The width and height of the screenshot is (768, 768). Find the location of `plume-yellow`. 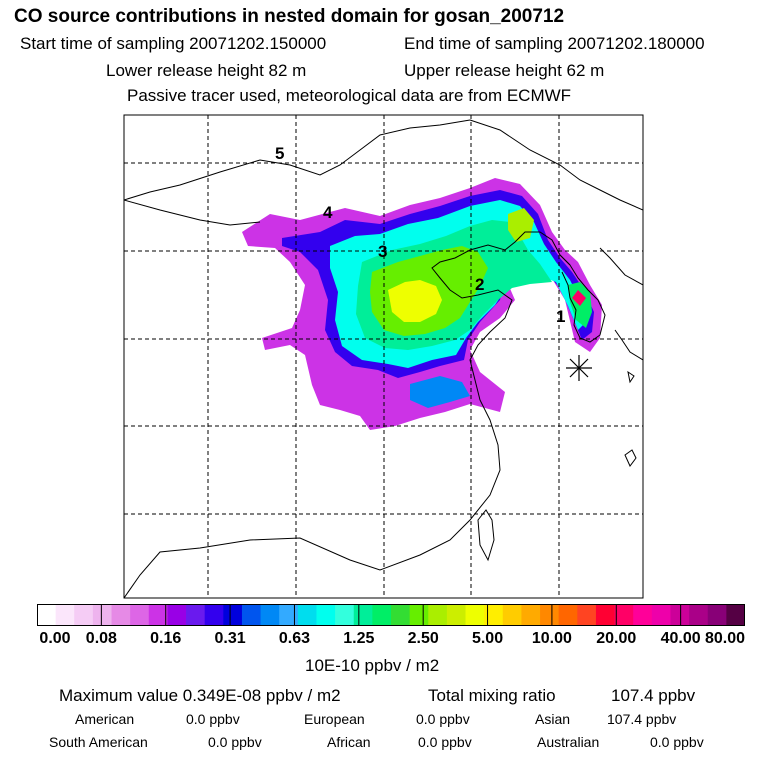

plume-yellow is located at coordinates (415, 301).